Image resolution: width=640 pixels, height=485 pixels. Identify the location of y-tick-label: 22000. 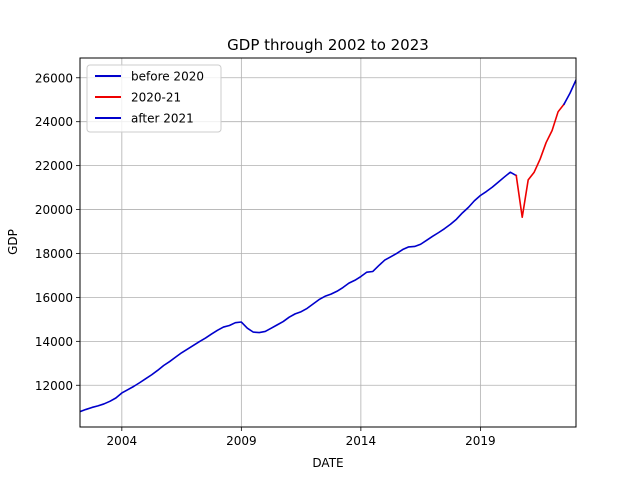
(54, 166).